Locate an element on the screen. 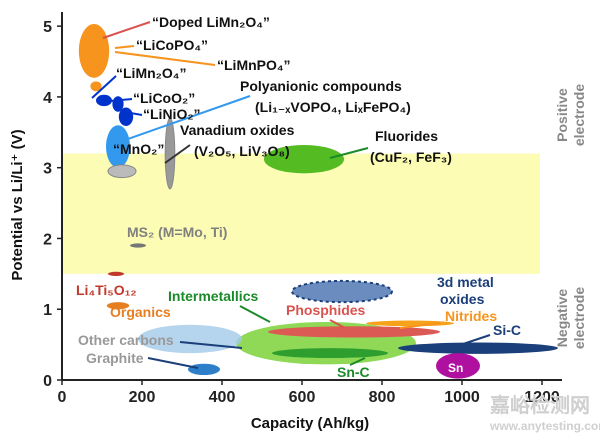  leader-licopo4 is located at coordinates (124, 47).